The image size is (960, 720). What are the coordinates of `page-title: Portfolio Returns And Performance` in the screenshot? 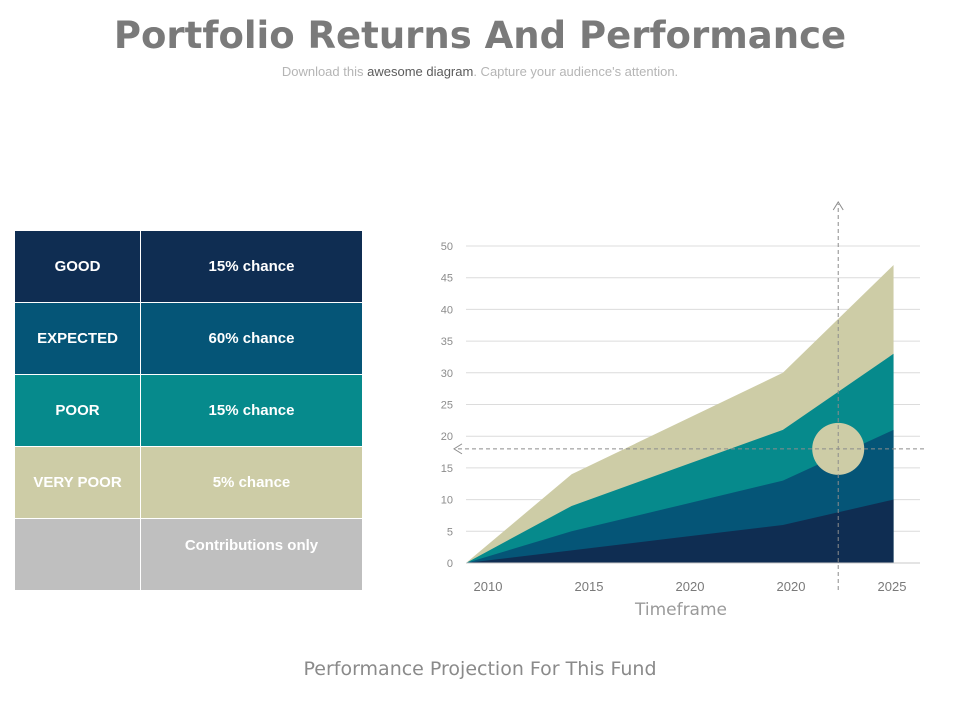 It's located at (480, 35).